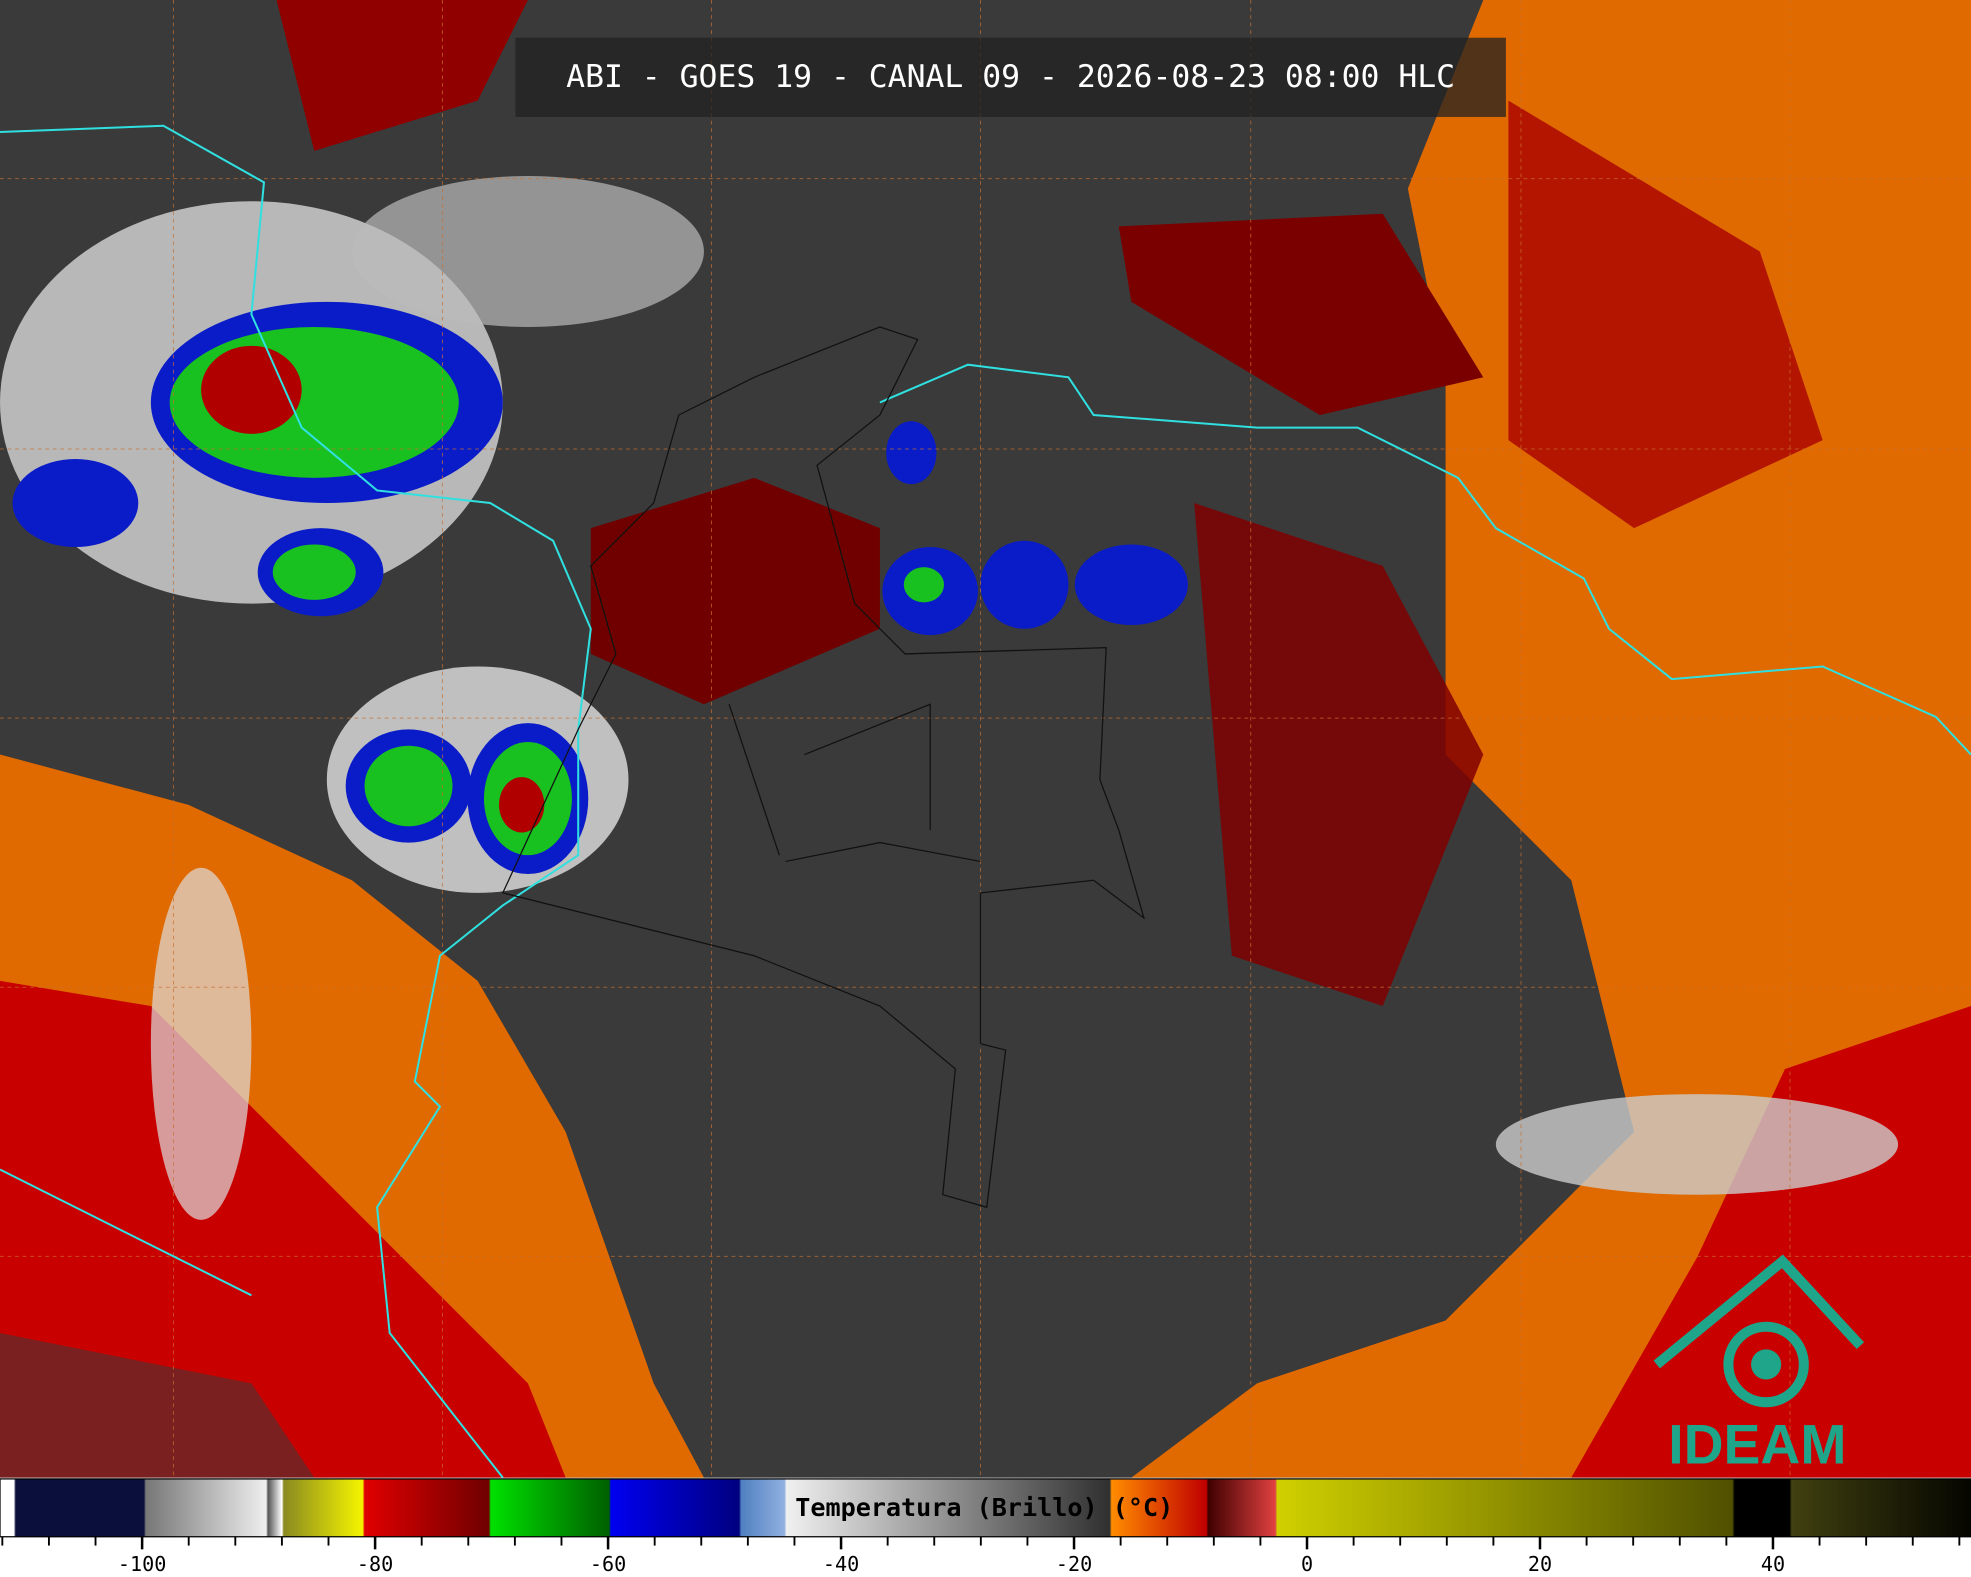 The width and height of the screenshot is (1971, 1577). I want to click on colorbar-tick-label: -100, so click(142, 1564).